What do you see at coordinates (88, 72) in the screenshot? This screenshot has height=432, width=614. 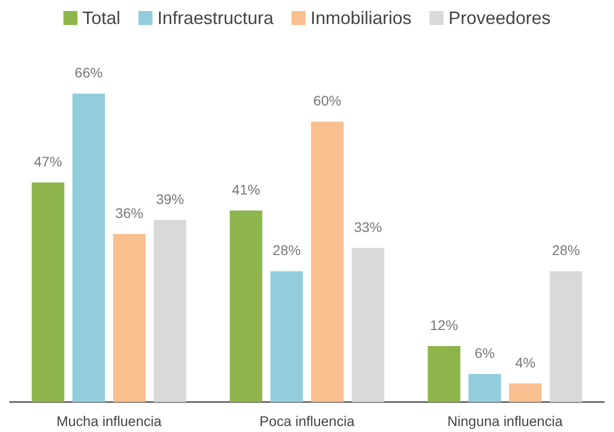 I see `data-label: 66%` at bounding box center [88, 72].